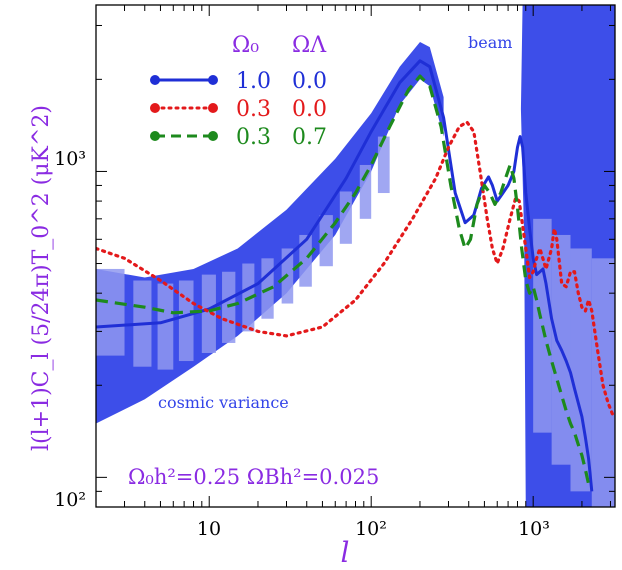 The height and width of the screenshot is (570, 622). What do you see at coordinates (223, 402) in the screenshot?
I see `cosmic-variance-label: cosmic variance` at bounding box center [223, 402].